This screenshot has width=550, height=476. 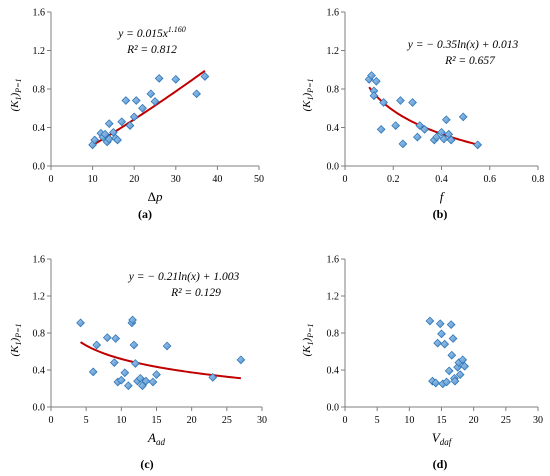 What do you see at coordinates (184, 277) in the screenshot?
I see `fit-equation: y = − 0.21ln(x) + 1.003` at bounding box center [184, 277].